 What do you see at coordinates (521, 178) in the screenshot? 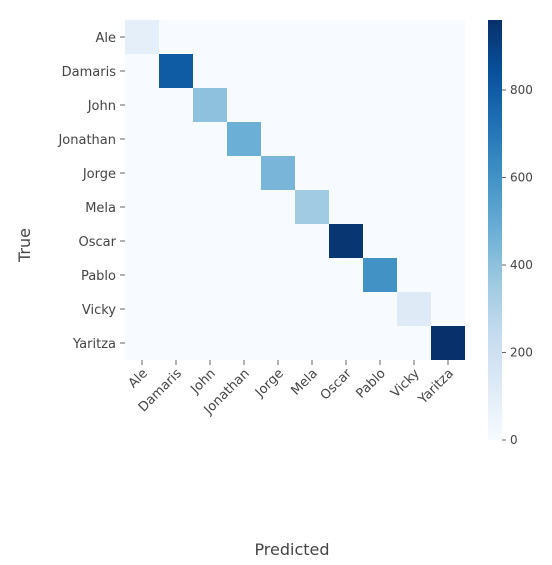
I see `colorbar-tick-label: 600` at bounding box center [521, 178].